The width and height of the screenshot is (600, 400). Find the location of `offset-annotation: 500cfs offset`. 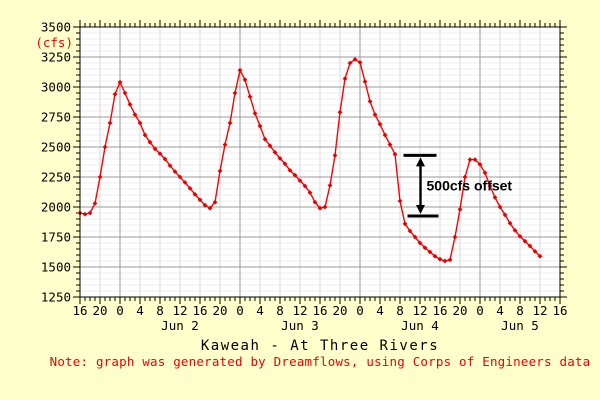

offset-annotation: 500cfs offset is located at coordinates (458, 185).